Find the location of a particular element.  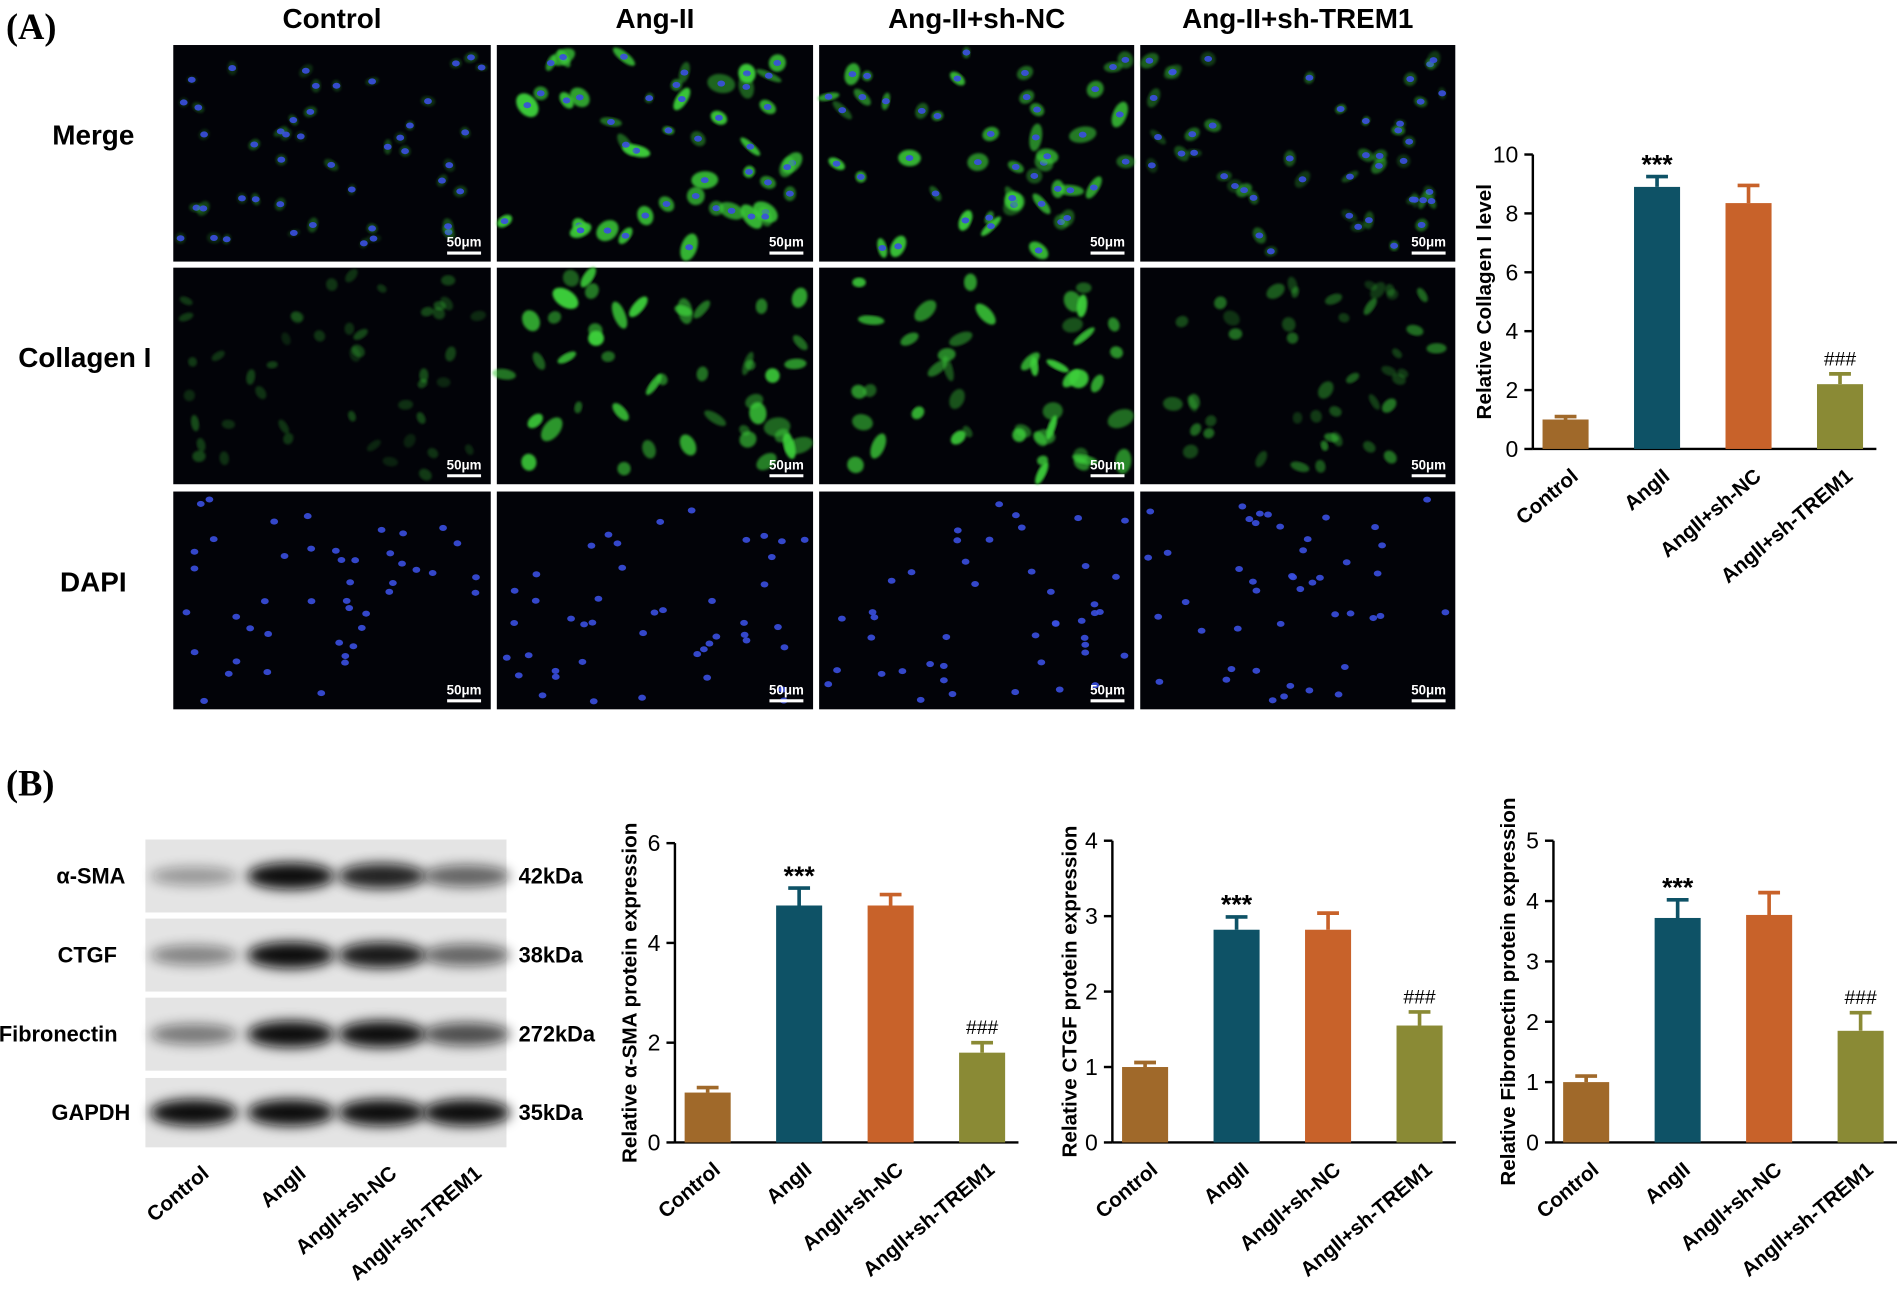

column-header: Ang-II is located at coordinates (654, 18).